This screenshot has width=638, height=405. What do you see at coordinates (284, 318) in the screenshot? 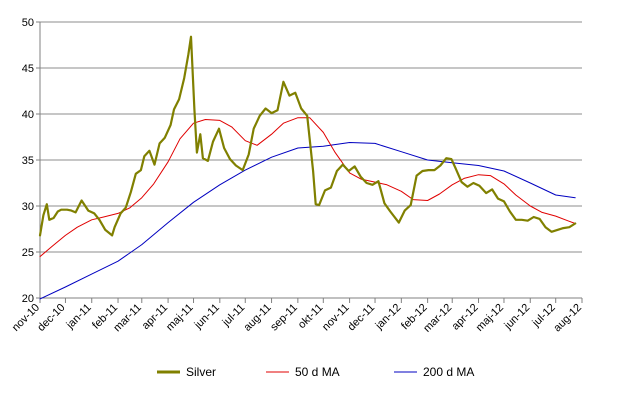
I see `x-tick-label-sep-11: sep-11` at bounding box center [284, 318].